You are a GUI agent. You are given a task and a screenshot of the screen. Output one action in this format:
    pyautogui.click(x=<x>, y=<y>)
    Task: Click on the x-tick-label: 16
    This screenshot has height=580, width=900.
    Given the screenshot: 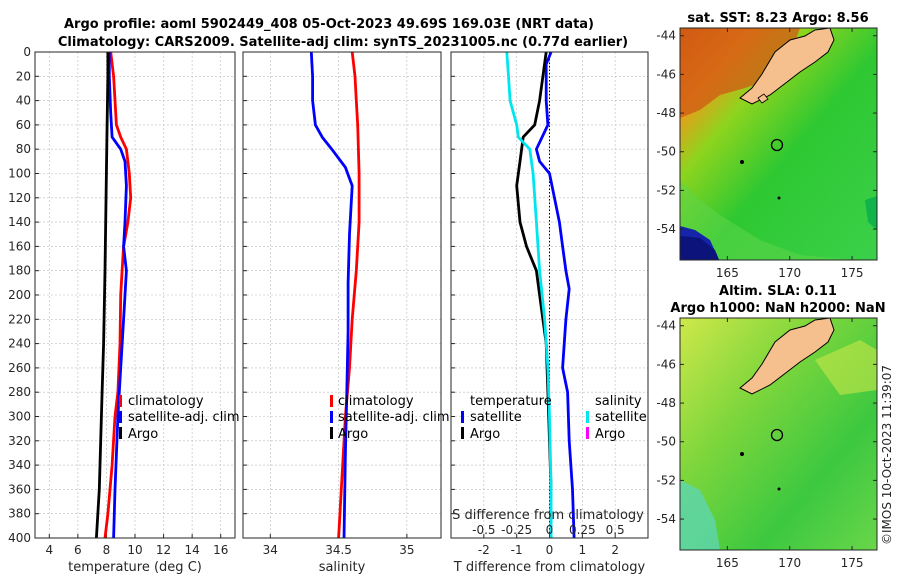 What is the action you would take?
    pyautogui.click(x=220, y=550)
    